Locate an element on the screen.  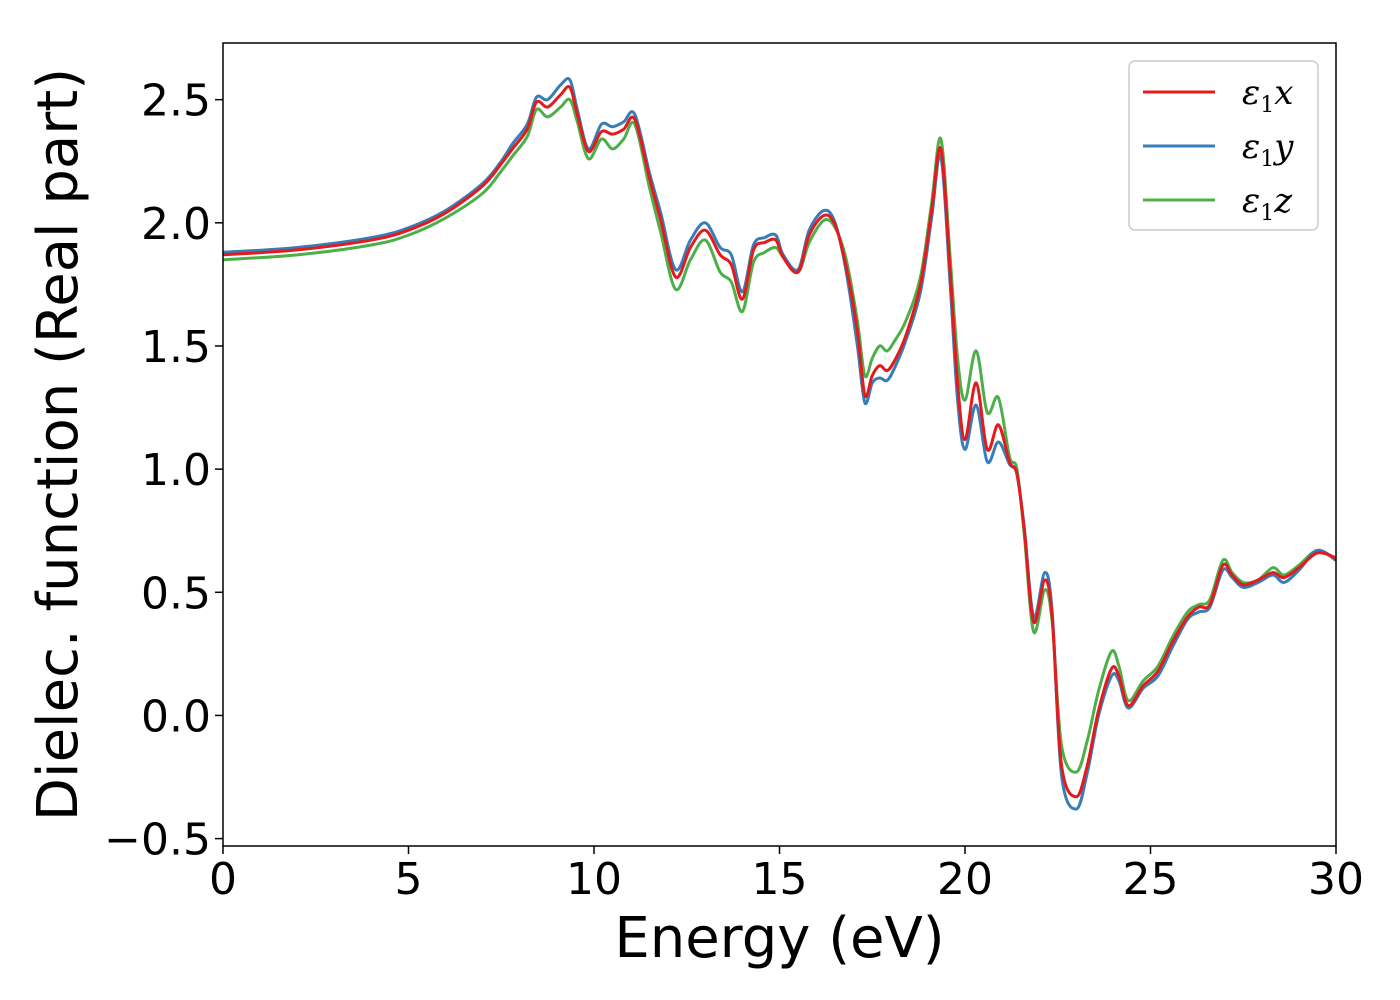
y-axis: −0.5 0.0 0.5 1.0 1.5 2.0 2.5 is located at coordinates (163, 471).